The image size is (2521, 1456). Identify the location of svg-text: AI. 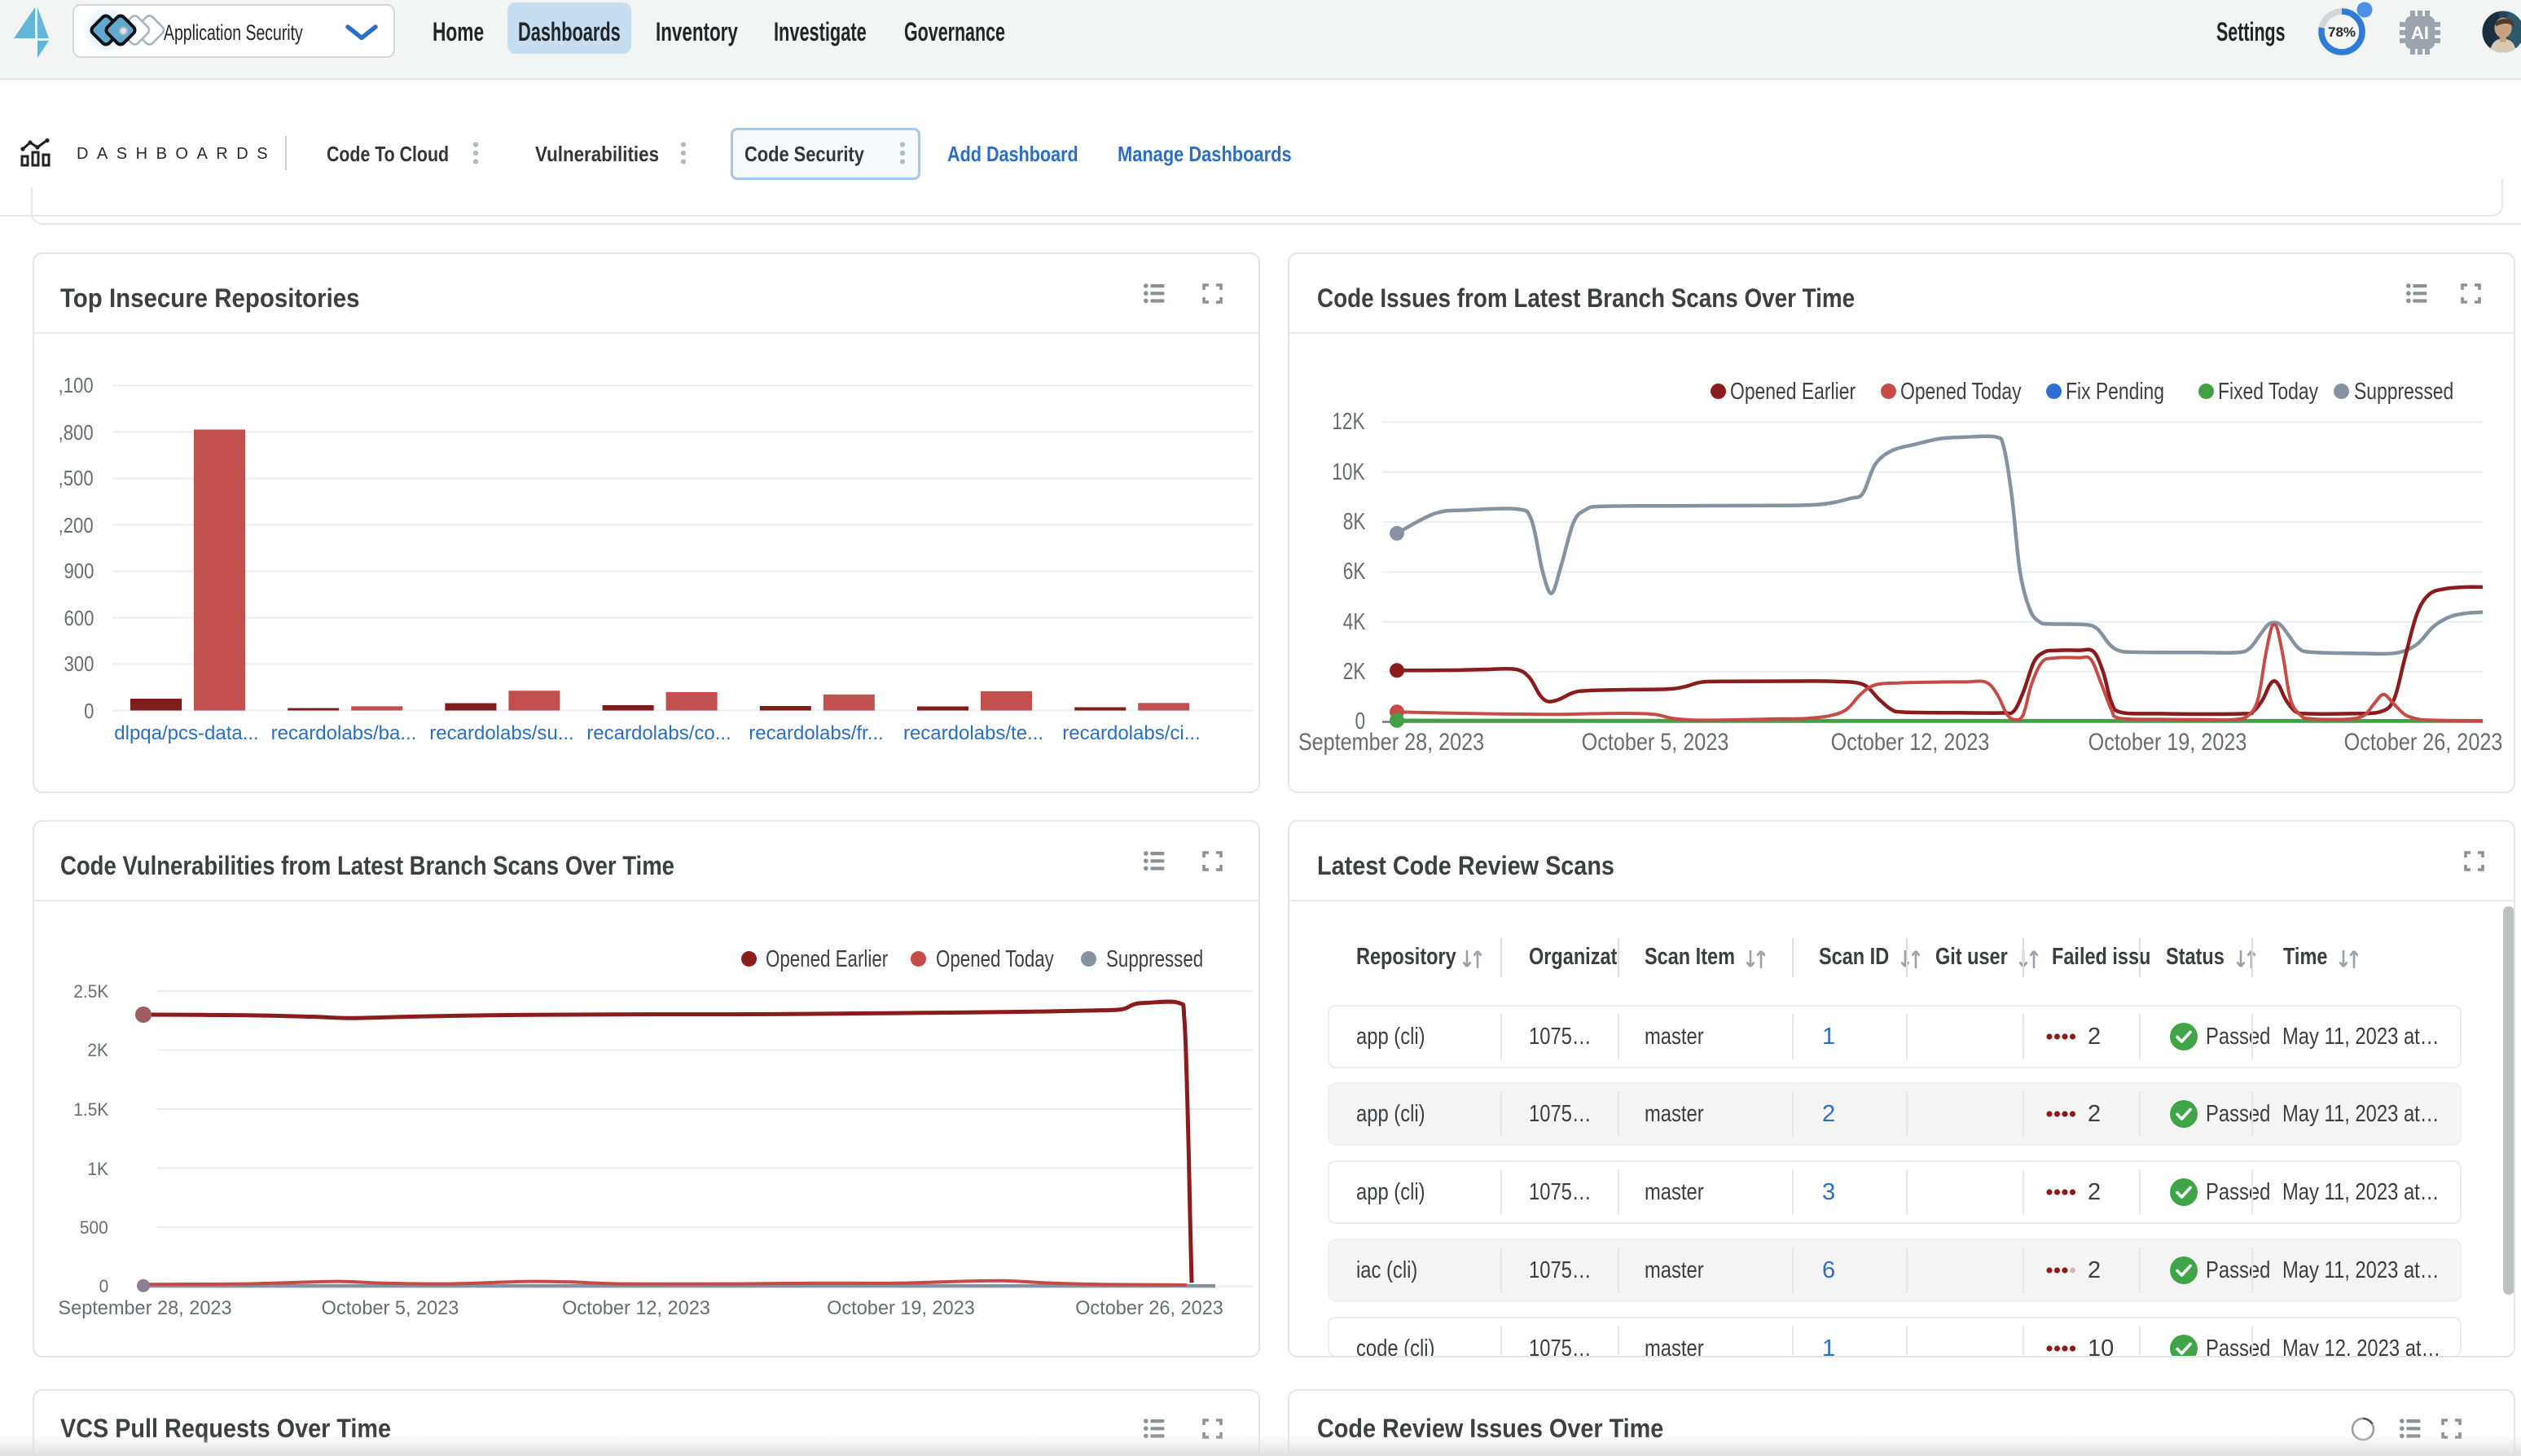
(2420, 33).